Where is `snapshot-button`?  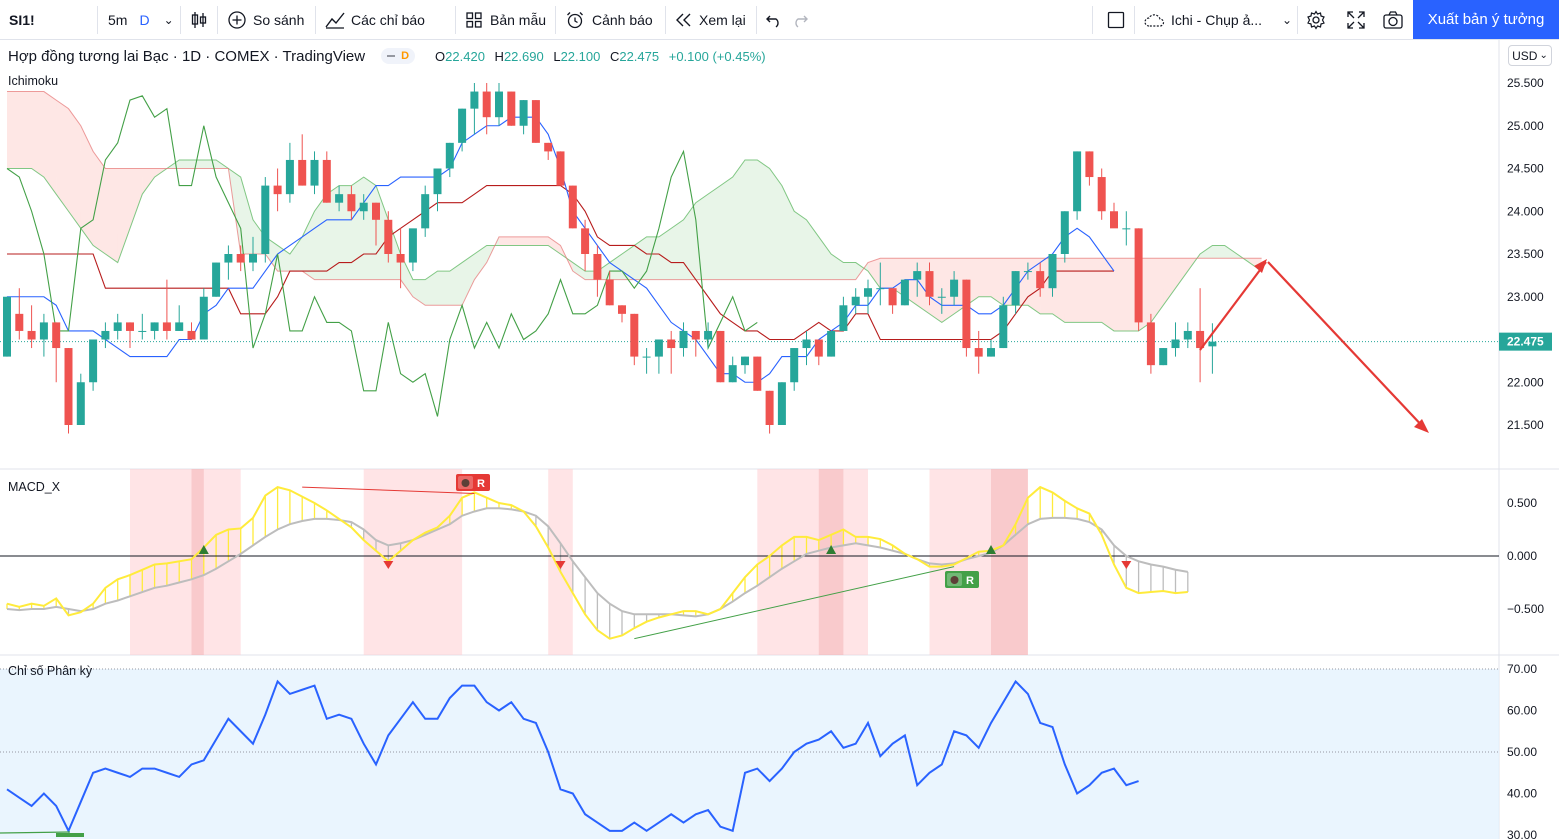
snapshot-button is located at coordinates (1393, 20).